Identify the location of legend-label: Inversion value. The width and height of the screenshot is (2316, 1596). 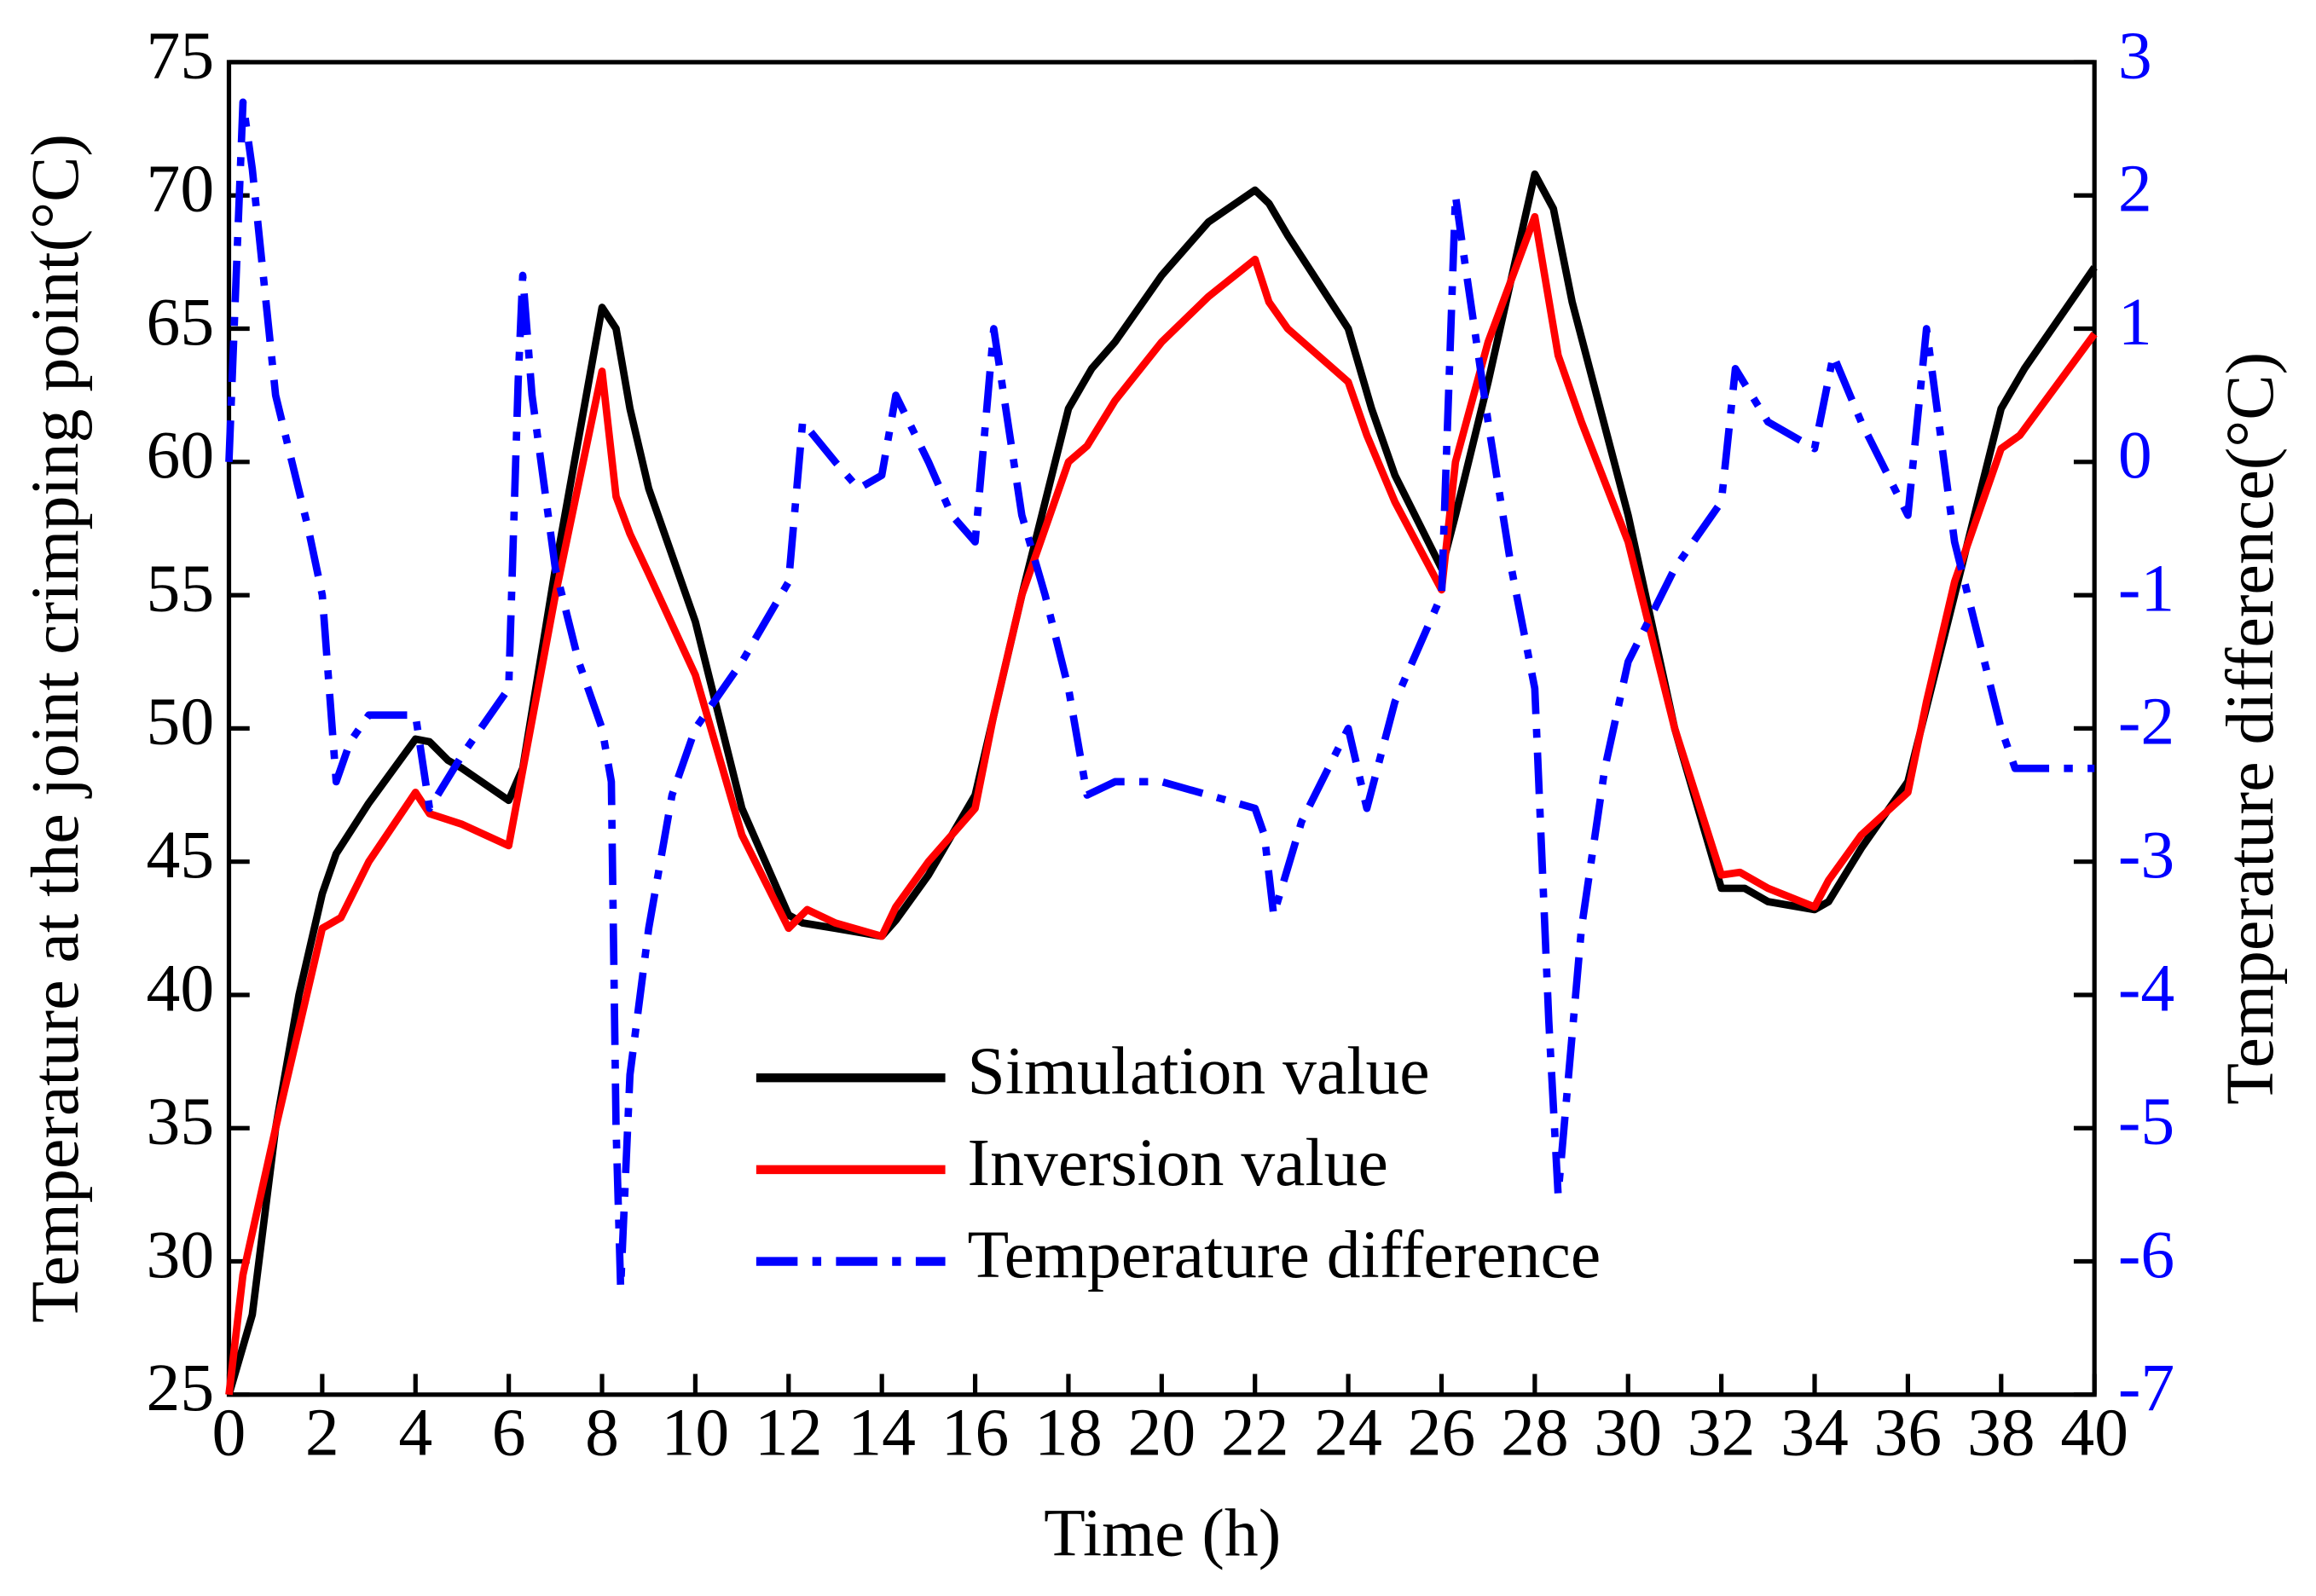
(1178, 1162).